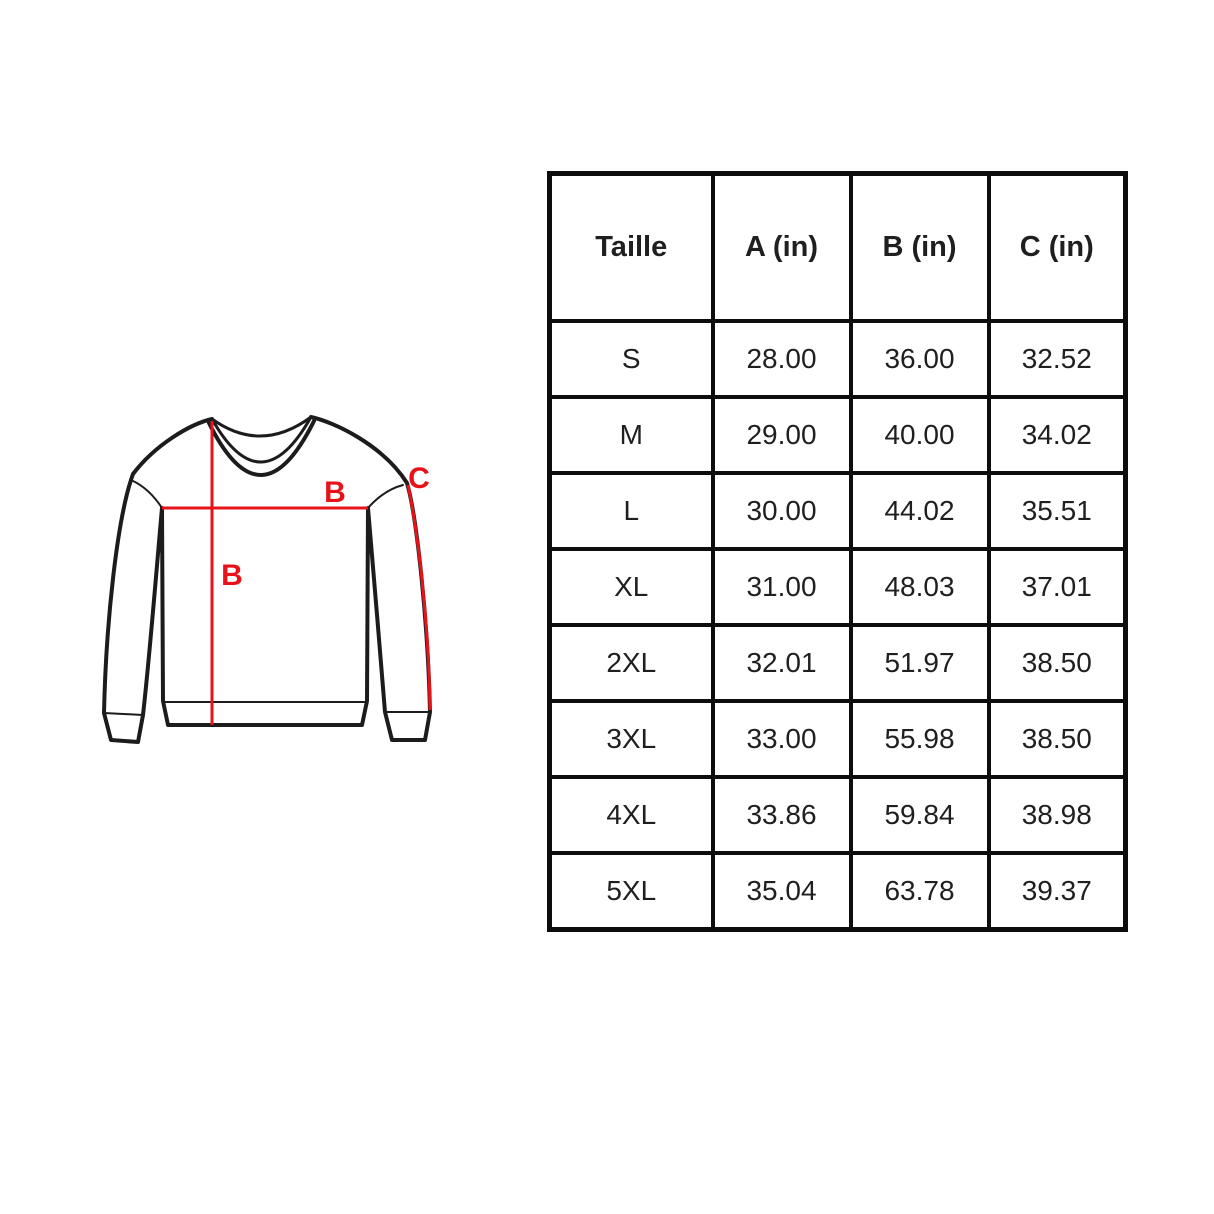 This screenshot has height=1214, width=1214. I want to click on size-label: L, so click(631, 511).